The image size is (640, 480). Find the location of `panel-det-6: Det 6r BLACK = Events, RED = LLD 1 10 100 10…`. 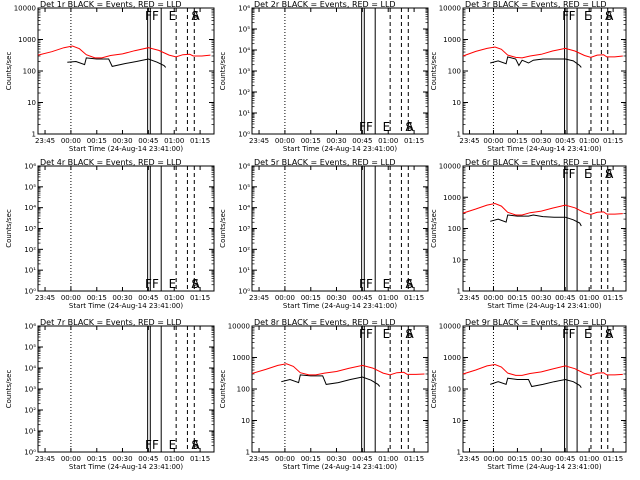

panel-det-6: Det 6r BLACK = Events, RED = LLD 1 10 100 10… is located at coordinates (528, 234).